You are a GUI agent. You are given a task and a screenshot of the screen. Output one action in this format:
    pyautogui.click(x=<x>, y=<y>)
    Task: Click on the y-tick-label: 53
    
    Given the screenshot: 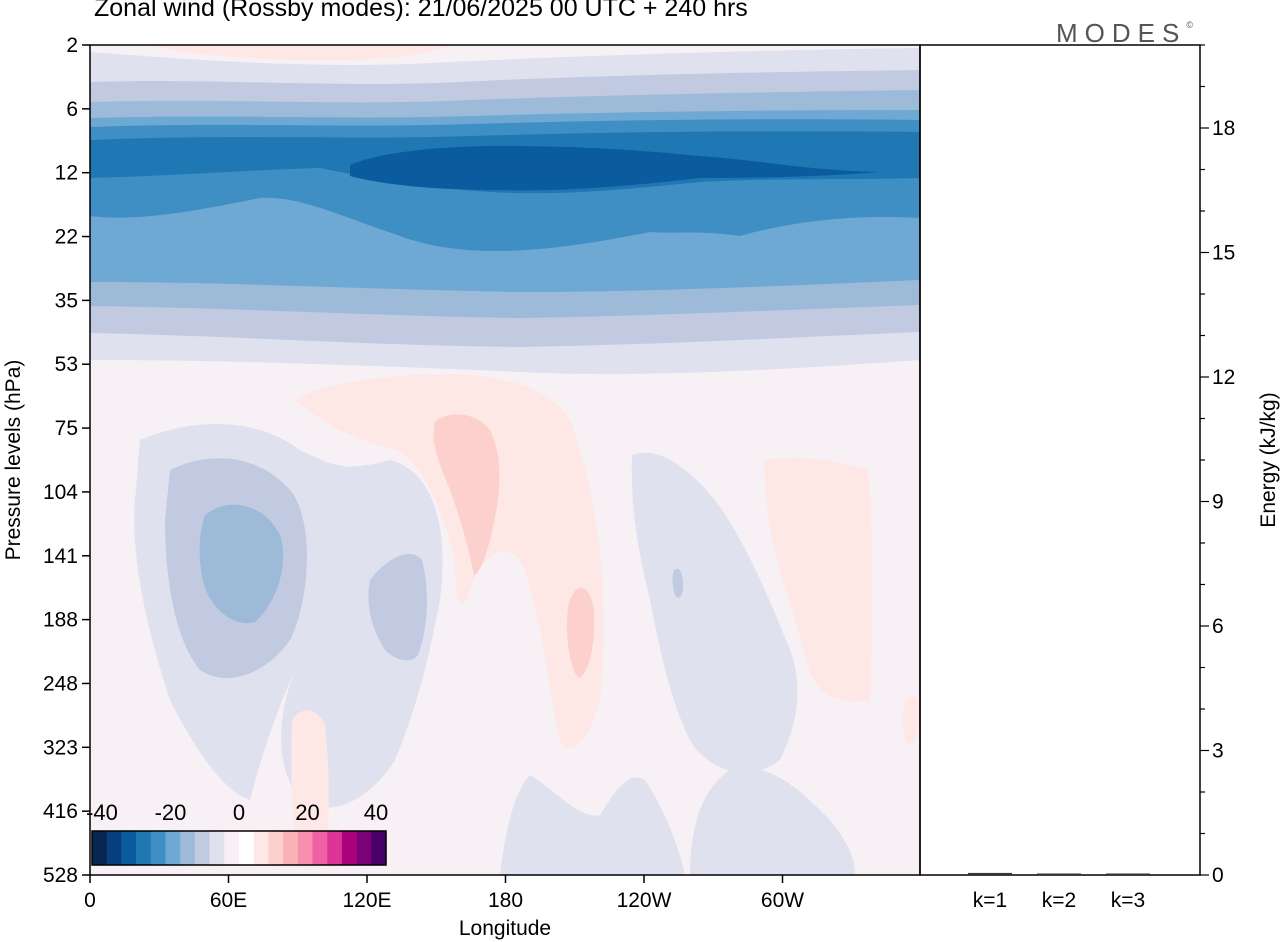 What is the action you would take?
    pyautogui.click(x=66, y=364)
    